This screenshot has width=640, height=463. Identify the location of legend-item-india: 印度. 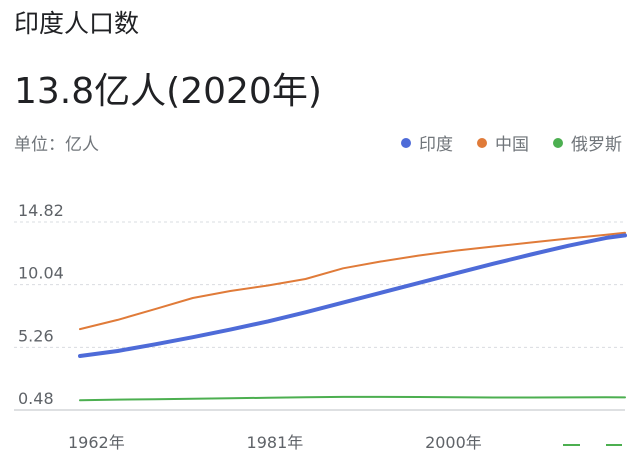
(427, 142).